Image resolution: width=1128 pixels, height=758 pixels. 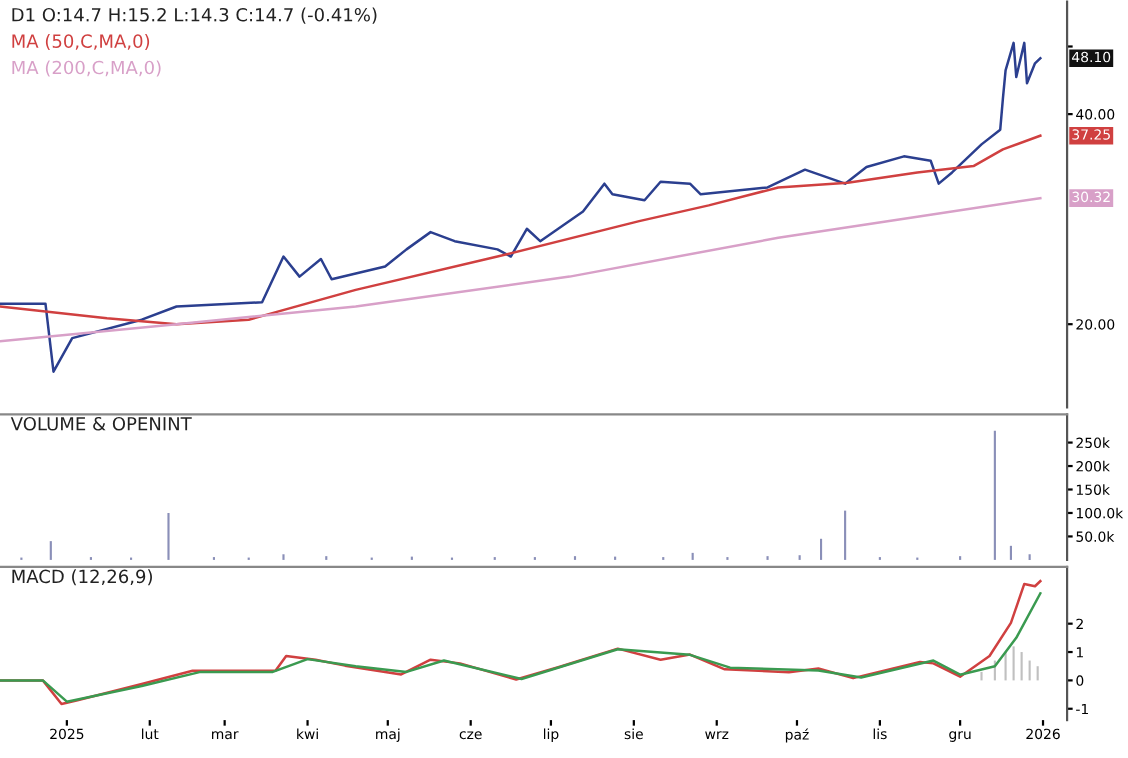 I want to click on text: MA (50,C,MA,0), so click(x=81, y=42).